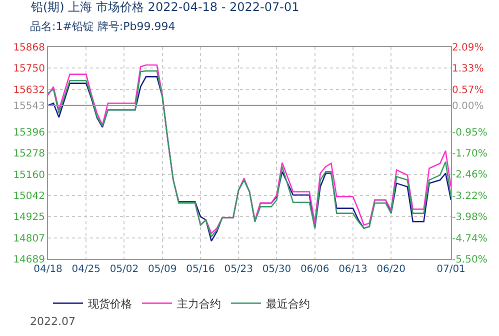 The image size is (499, 336). What do you see at coordinates (391, 269) in the screenshot?
I see `x-tick-label: 06/20` at bounding box center [391, 269].